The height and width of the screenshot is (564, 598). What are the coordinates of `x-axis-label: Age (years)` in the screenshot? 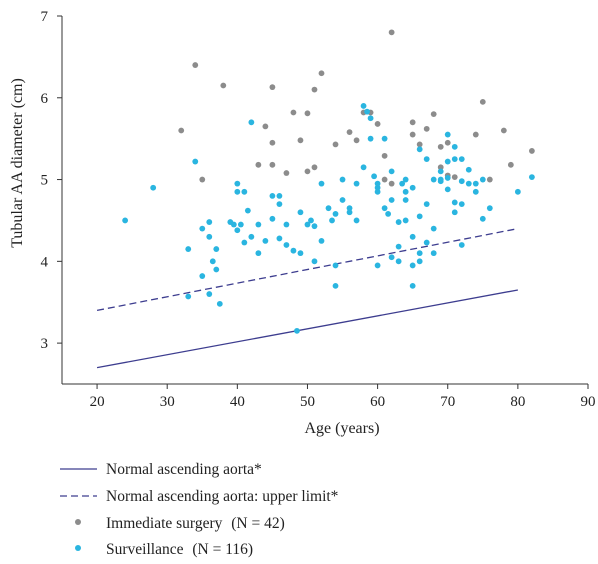 It's located at (341, 428).